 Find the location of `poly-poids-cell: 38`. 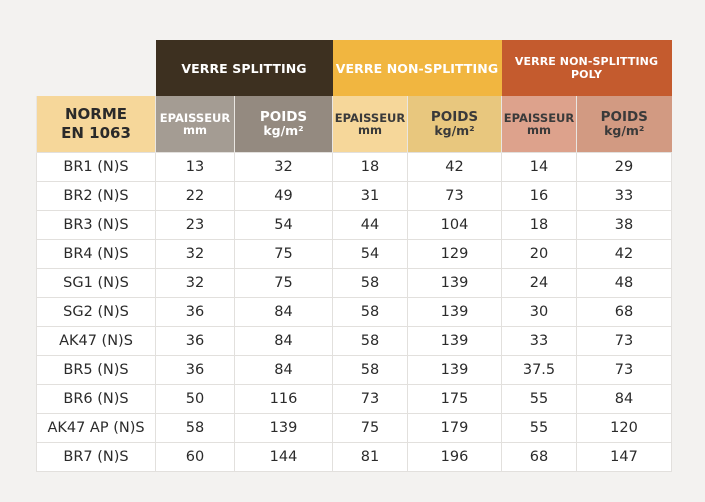

poly-poids-cell: 38 is located at coordinates (624, 225).